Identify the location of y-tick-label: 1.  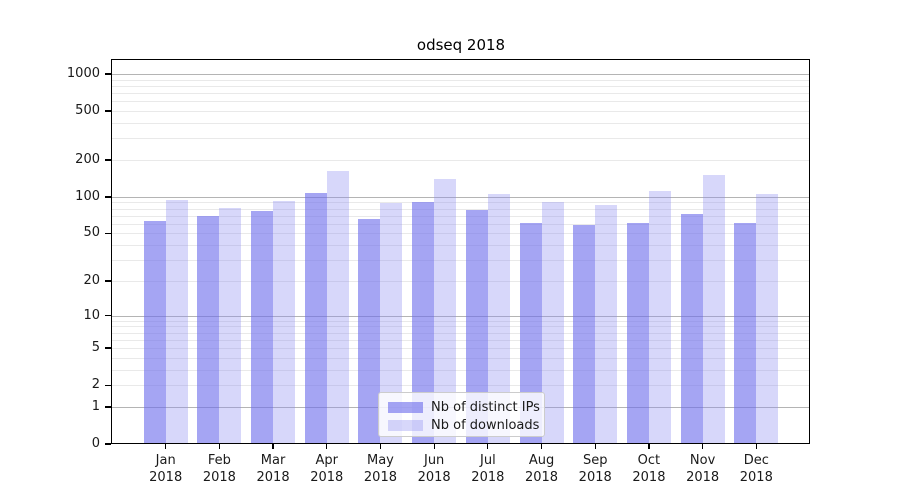
(95, 406).